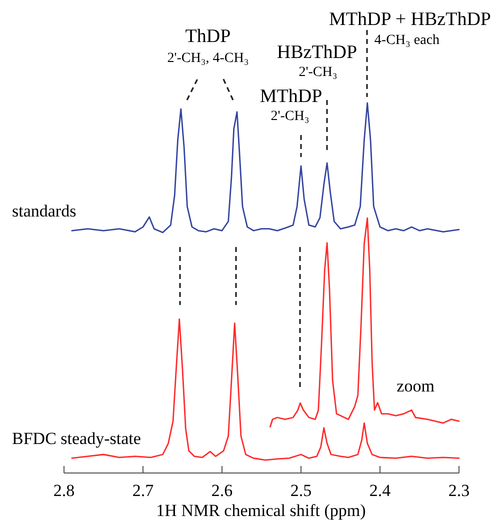 The width and height of the screenshot is (492, 520). What do you see at coordinates (291, 96) in the screenshot?
I see `annotation: MThDP` at bounding box center [291, 96].